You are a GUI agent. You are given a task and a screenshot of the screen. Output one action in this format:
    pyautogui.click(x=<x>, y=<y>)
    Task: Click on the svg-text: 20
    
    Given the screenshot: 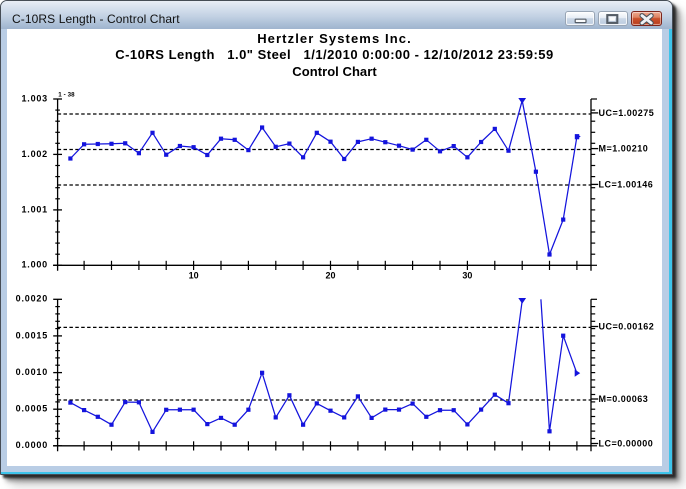 What is the action you would take?
    pyautogui.click(x=330, y=276)
    